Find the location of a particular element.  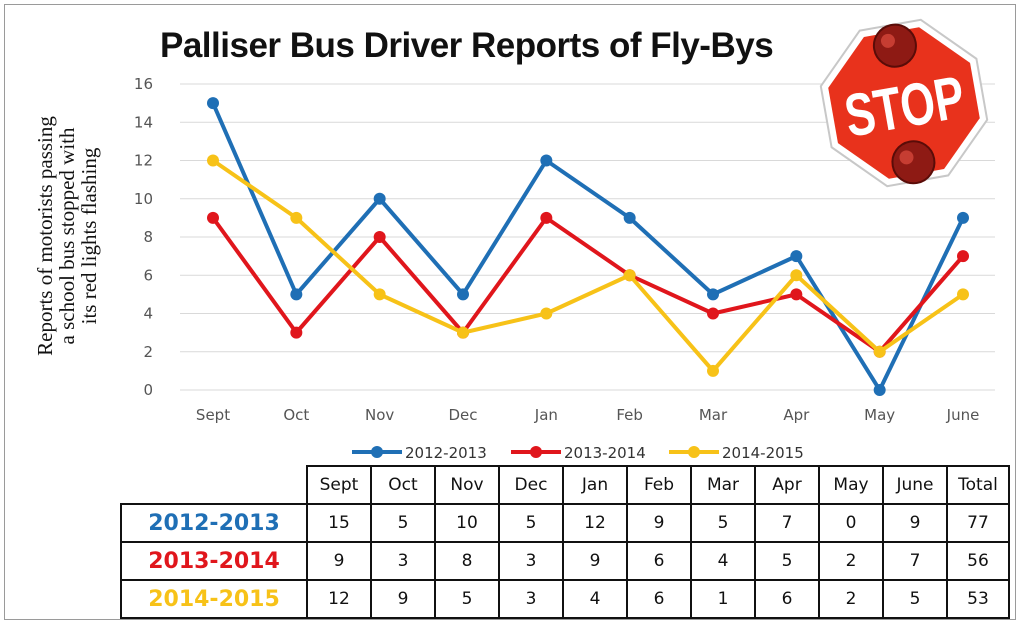

stop-sign: STOP is located at coordinates (904, 103).